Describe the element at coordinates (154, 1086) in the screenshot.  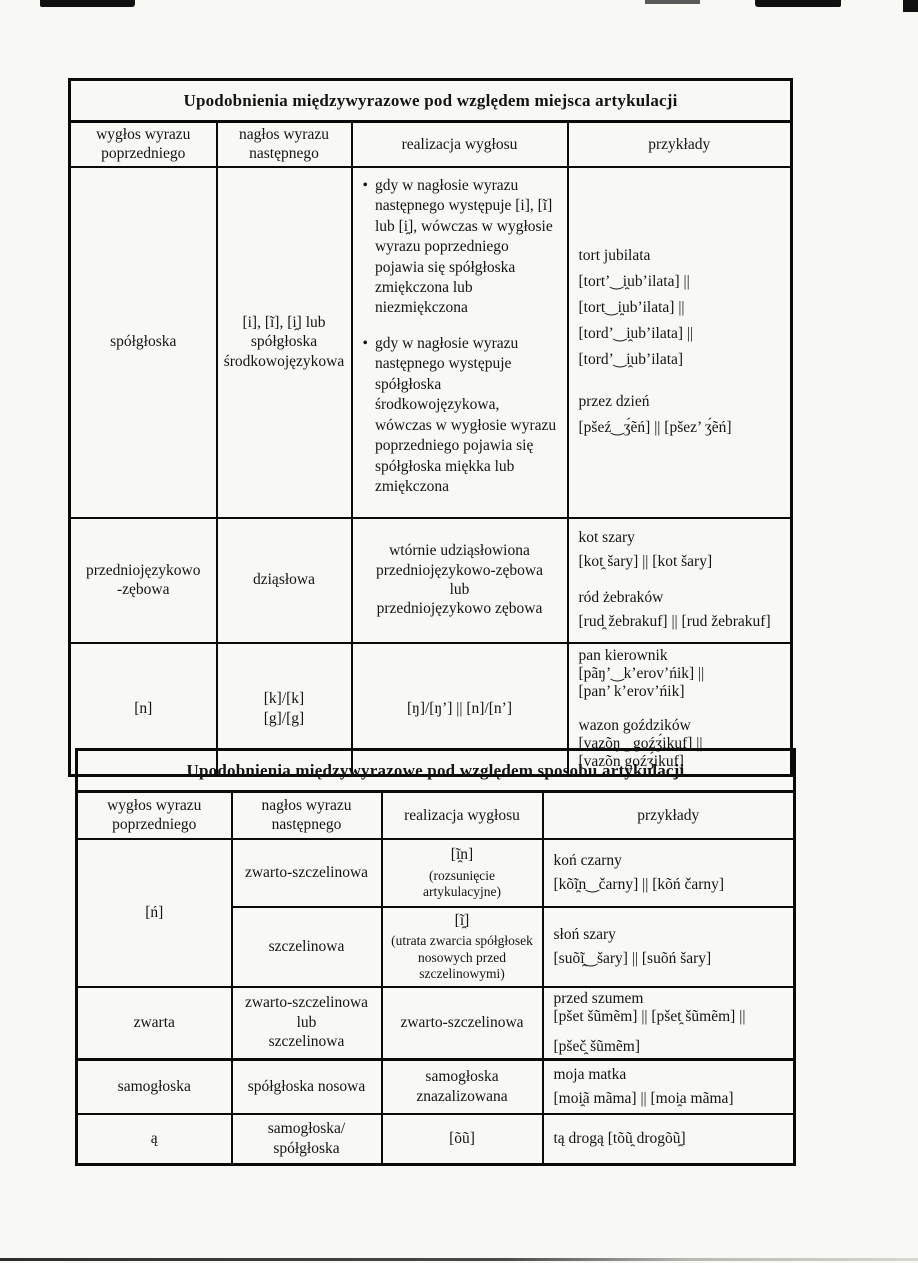
I see `t2r3-wyglos: samogłoska` at that location.